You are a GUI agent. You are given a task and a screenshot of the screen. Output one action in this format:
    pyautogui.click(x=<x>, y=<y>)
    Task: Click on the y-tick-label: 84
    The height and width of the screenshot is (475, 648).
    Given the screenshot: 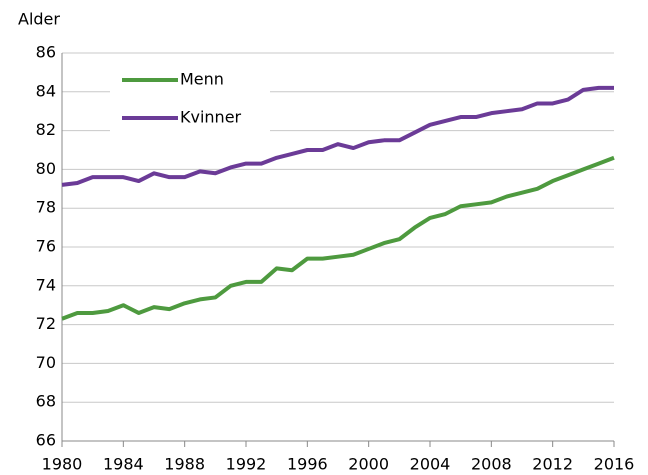 What is the action you would take?
    pyautogui.click(x=46, y=90)
    